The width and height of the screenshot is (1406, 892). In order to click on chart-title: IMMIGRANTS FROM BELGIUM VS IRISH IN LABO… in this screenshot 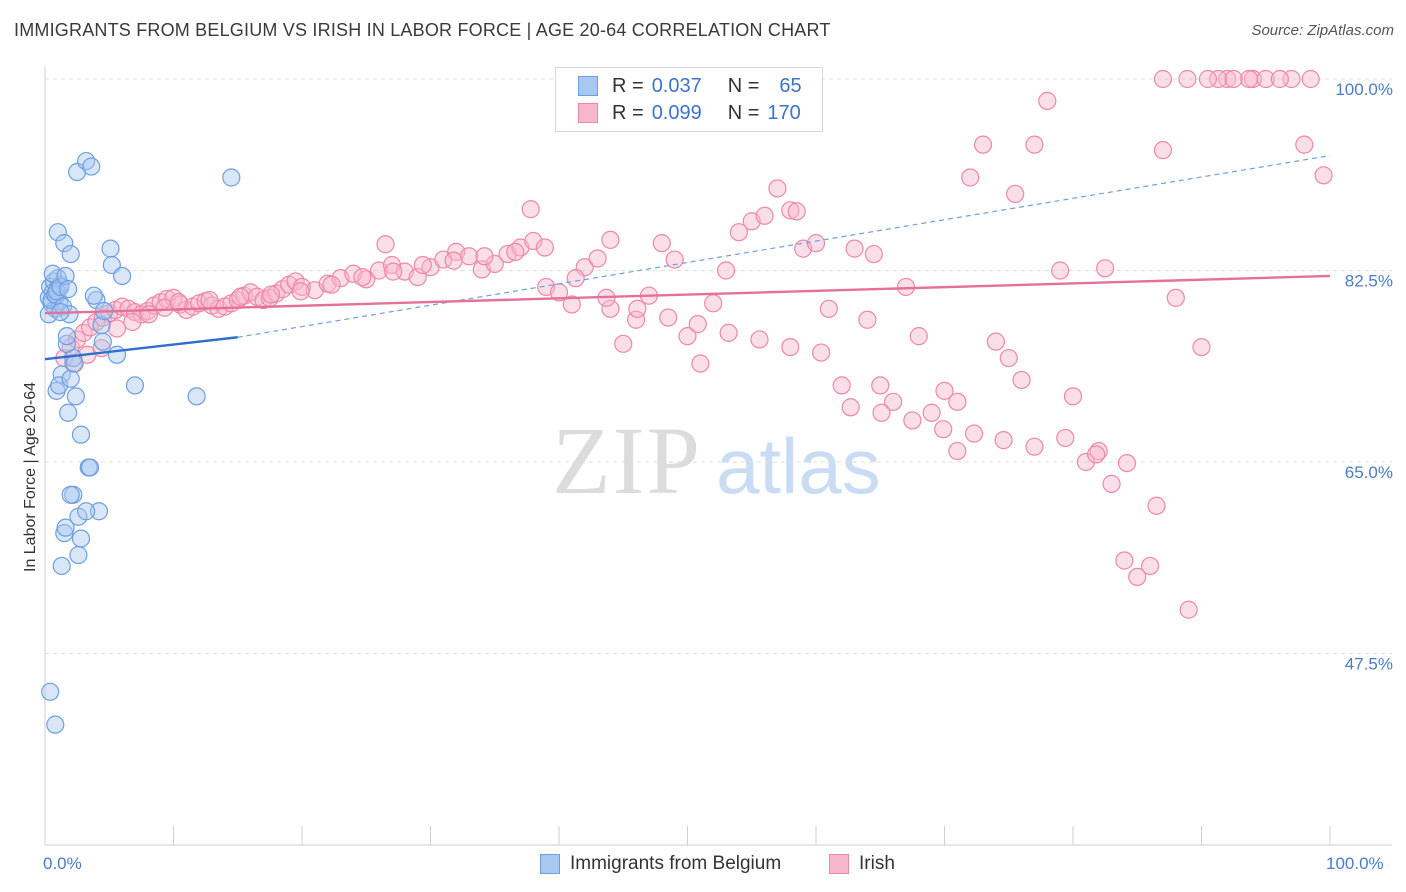, I will do `click(422, 30)`.